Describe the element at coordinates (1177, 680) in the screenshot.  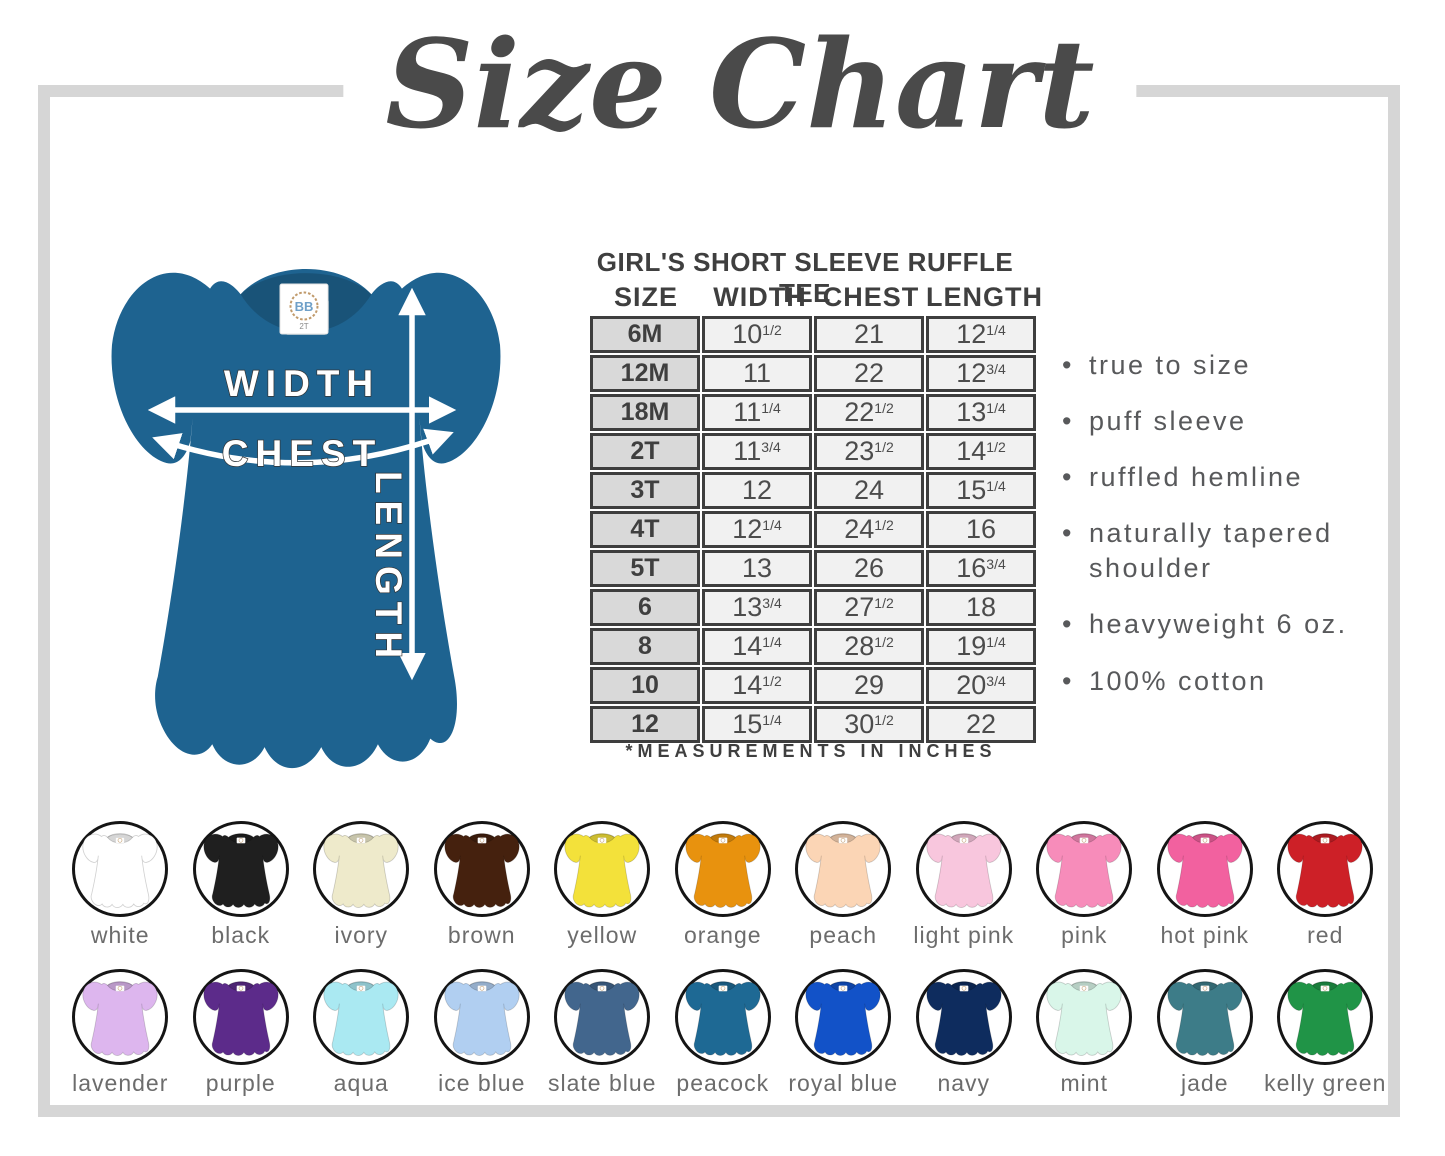
I see `feature-text: 100% cotton` at that location.